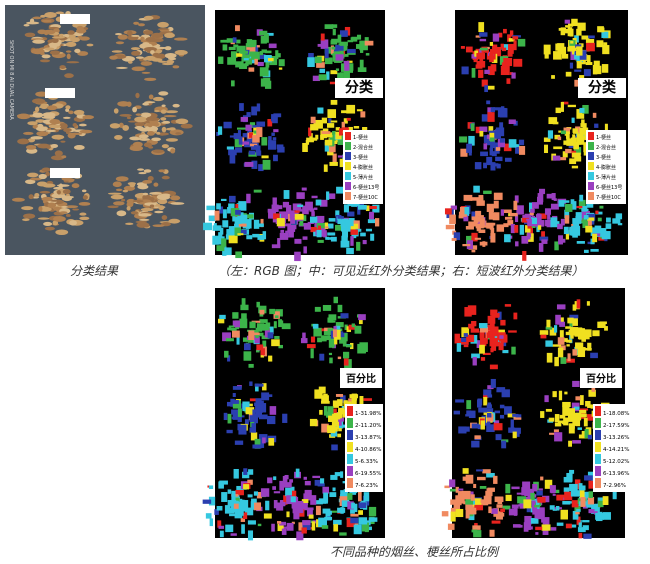  I want to click on panel-title: 分类, so click(359, 87).